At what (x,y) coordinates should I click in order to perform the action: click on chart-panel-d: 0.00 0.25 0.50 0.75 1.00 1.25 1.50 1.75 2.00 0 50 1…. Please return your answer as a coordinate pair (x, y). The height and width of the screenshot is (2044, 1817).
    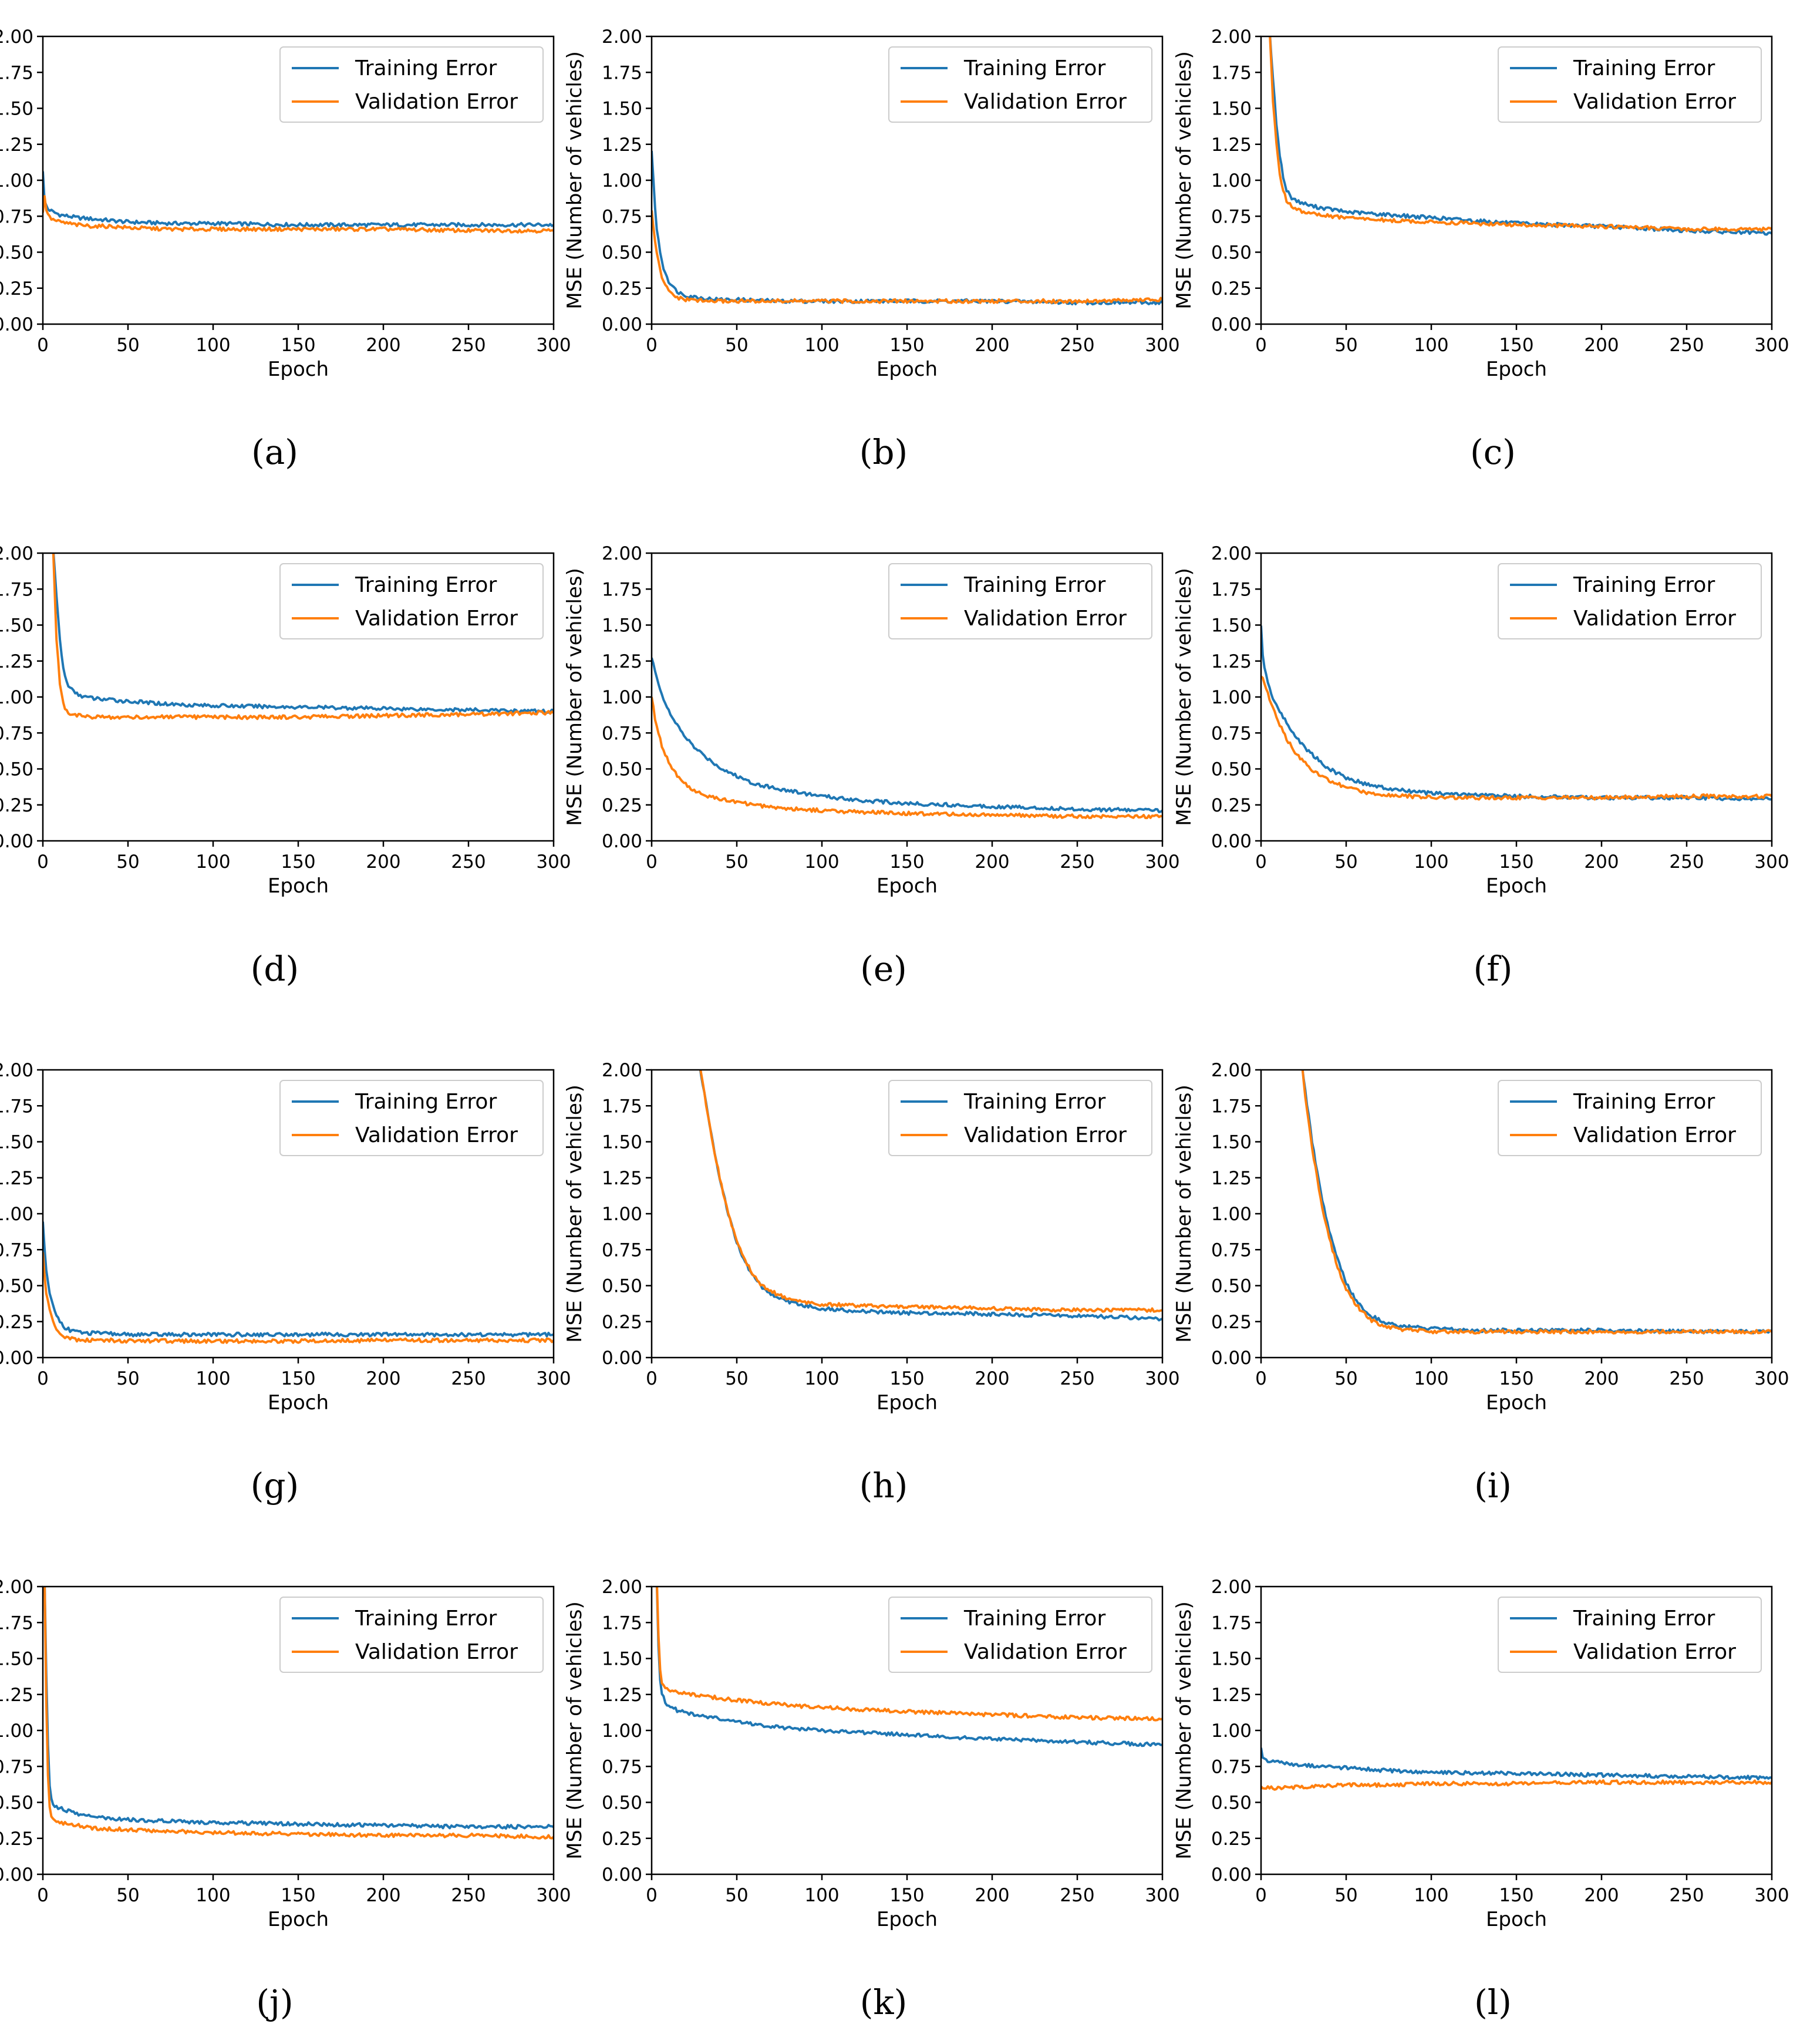
    Looking at the image, I should click on (285, 766).